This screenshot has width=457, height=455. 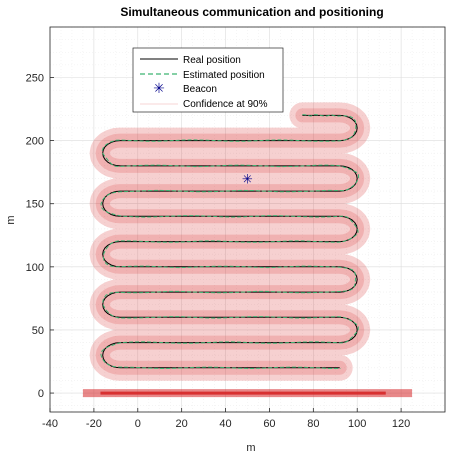 I want to click on x-tick-label: 60, so click(x=269, y=424).